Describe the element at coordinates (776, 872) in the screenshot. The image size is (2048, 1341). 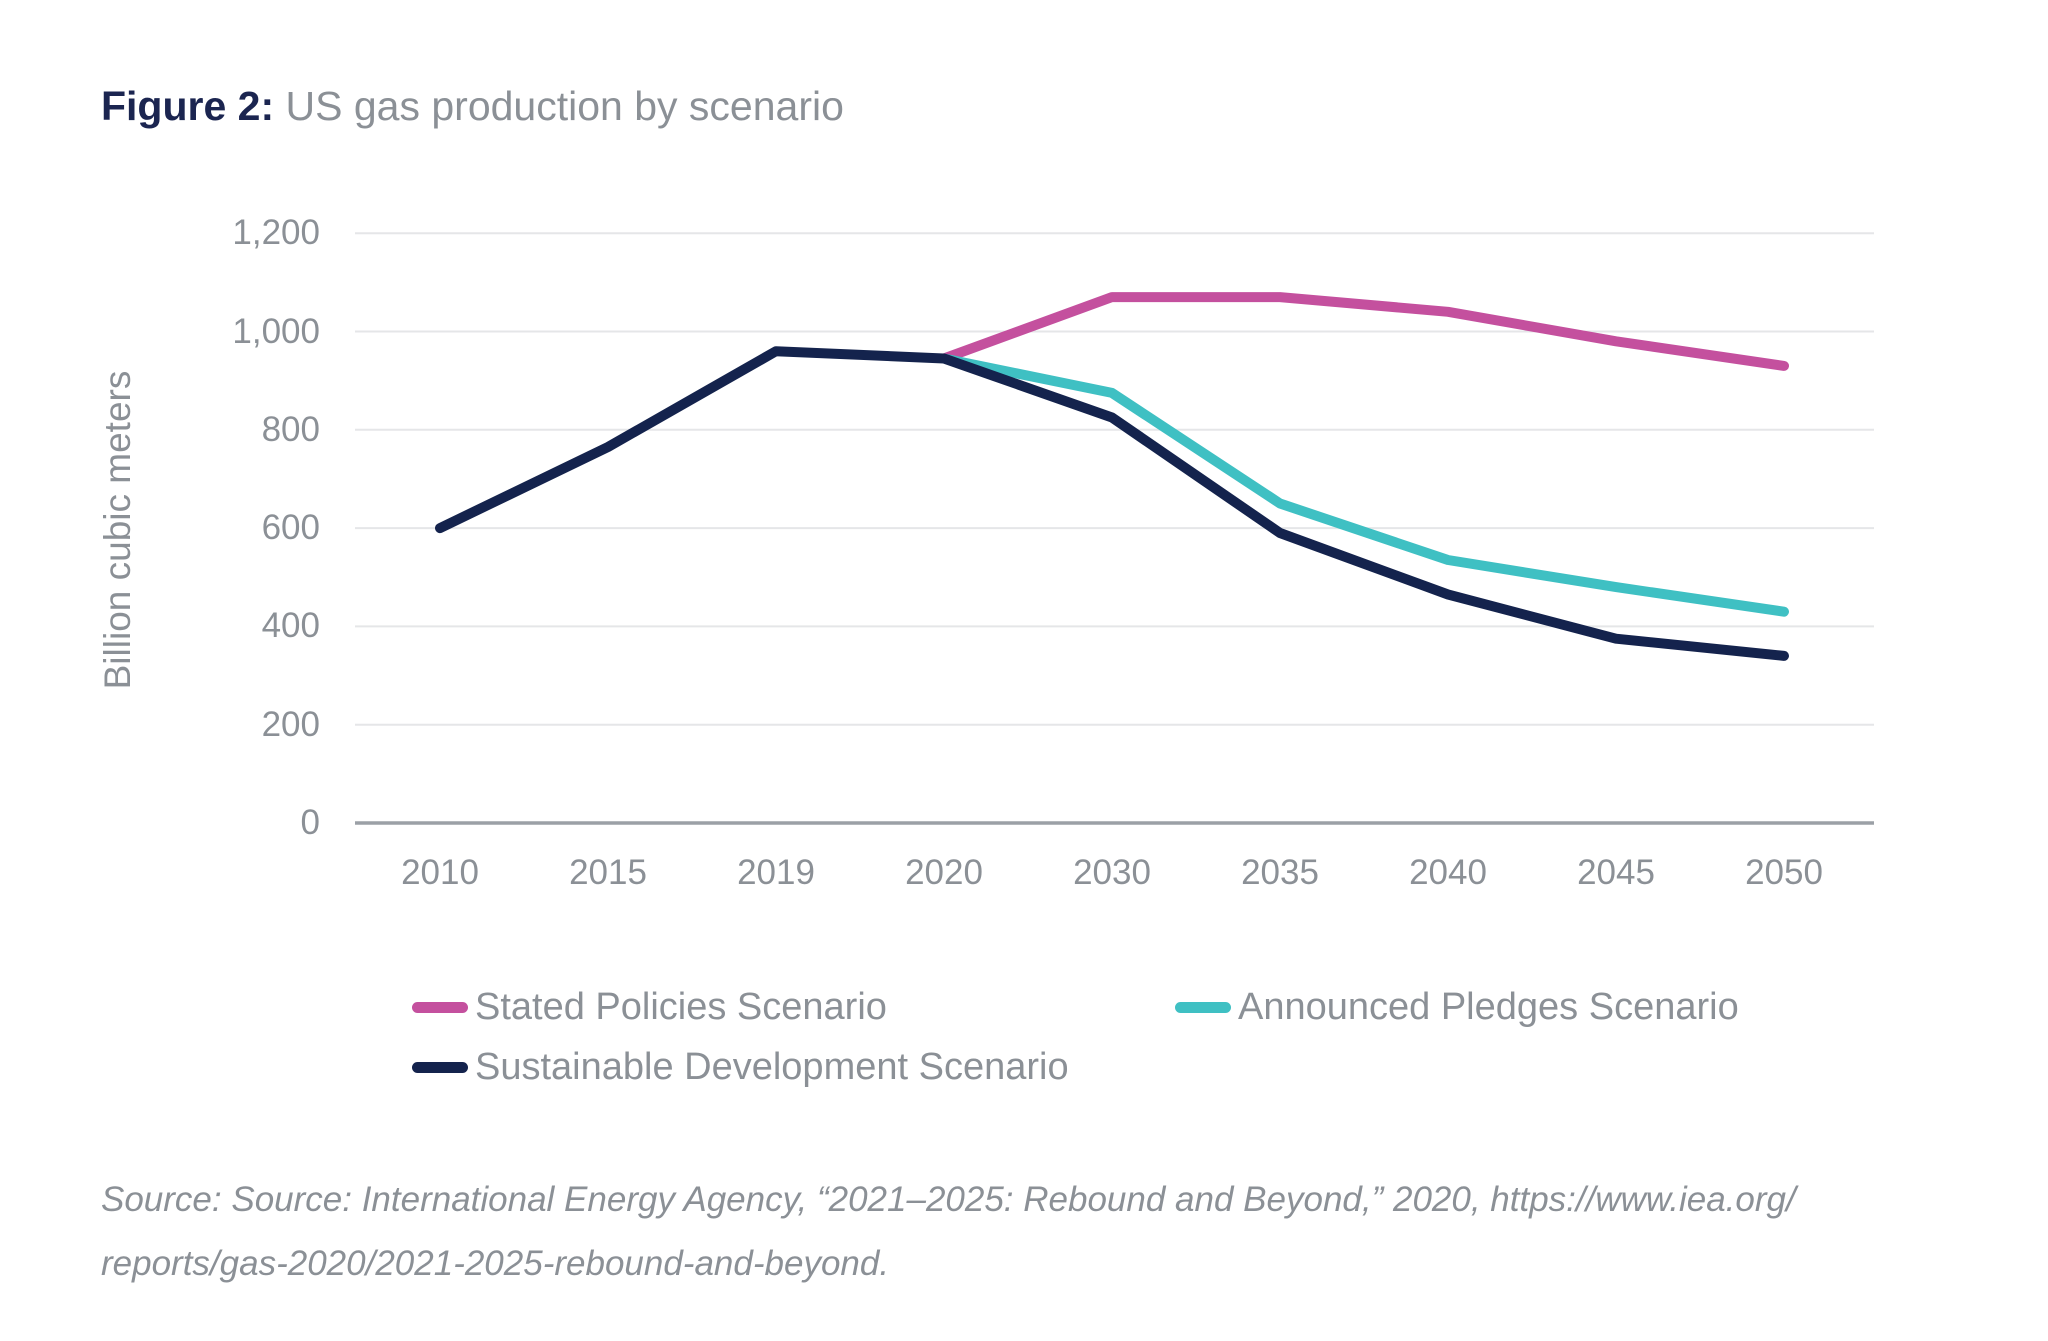
I see `x-tick-label: 2019` at that location.